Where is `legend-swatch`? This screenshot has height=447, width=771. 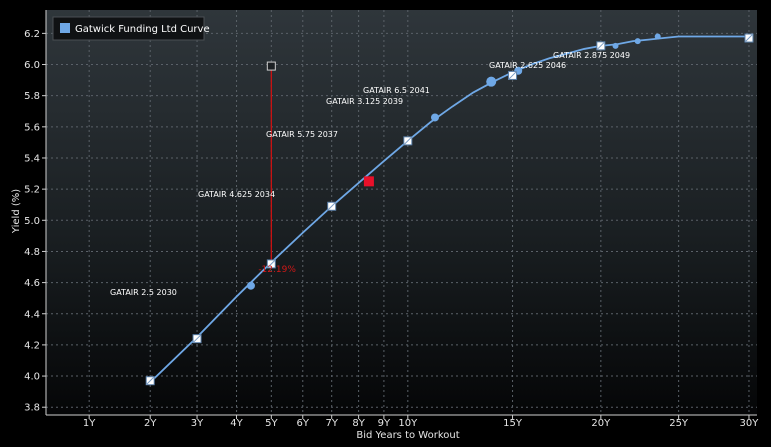 legend-swatch is located at coordinates (65, 28).